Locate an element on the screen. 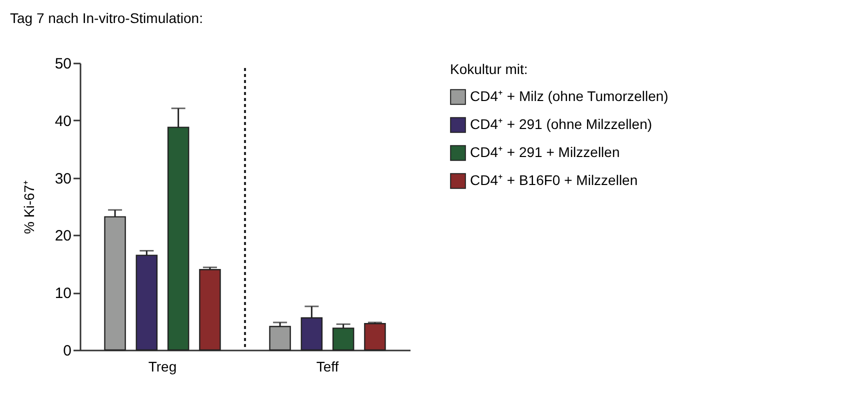  legend-label: CD4⁺ + B16F0 + Milzzellen is located at coordinates (554, 180).